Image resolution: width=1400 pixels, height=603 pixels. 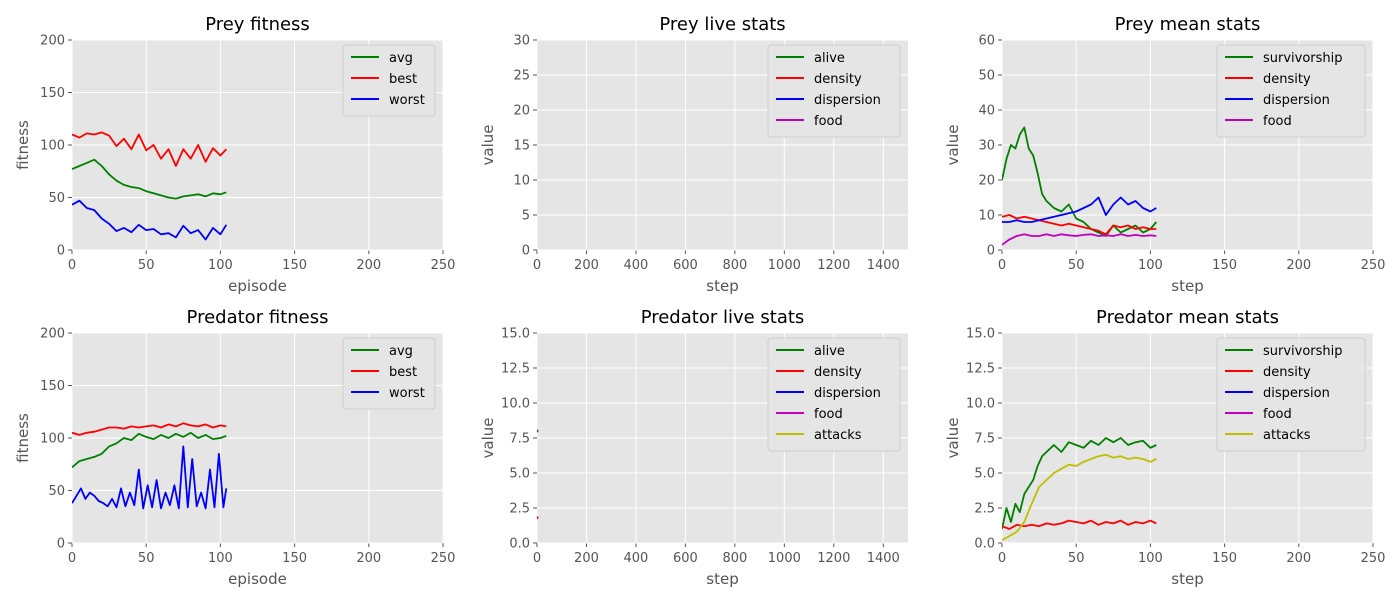 I want to click on x-tick-label: 1200, so click(x=833, y=265).